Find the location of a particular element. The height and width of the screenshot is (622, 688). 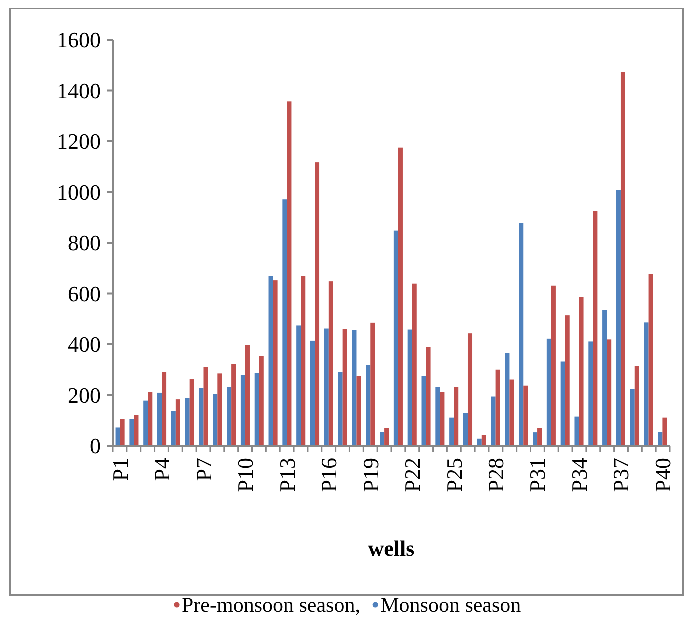

y-tick-label: 1600 is located at coordinates (79, 40).